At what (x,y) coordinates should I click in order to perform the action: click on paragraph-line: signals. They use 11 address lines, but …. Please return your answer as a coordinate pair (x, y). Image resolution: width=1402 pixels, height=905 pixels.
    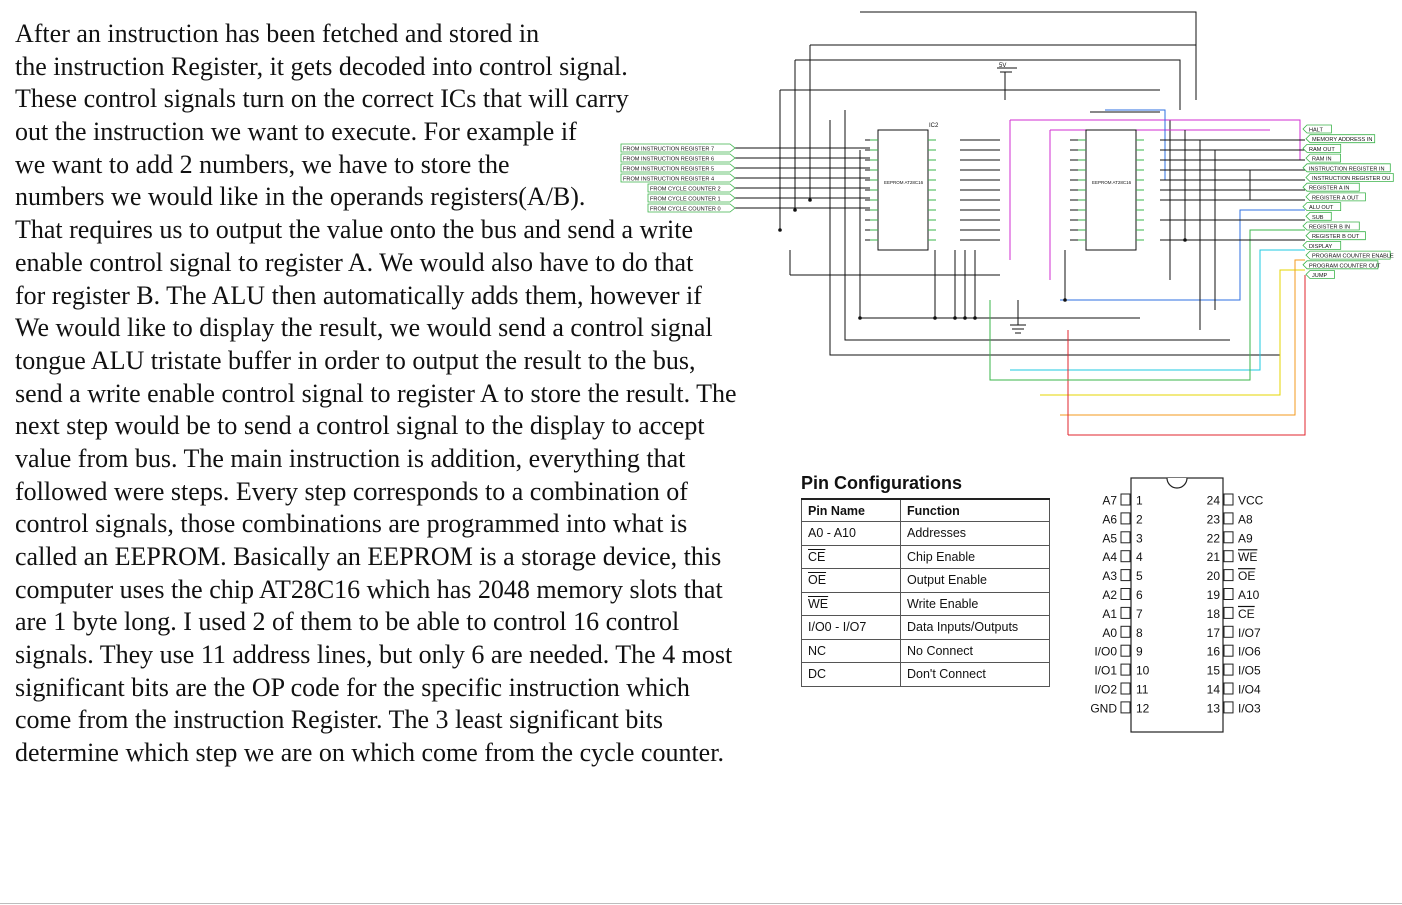
    Looking at the image, I should click on (374, 655).